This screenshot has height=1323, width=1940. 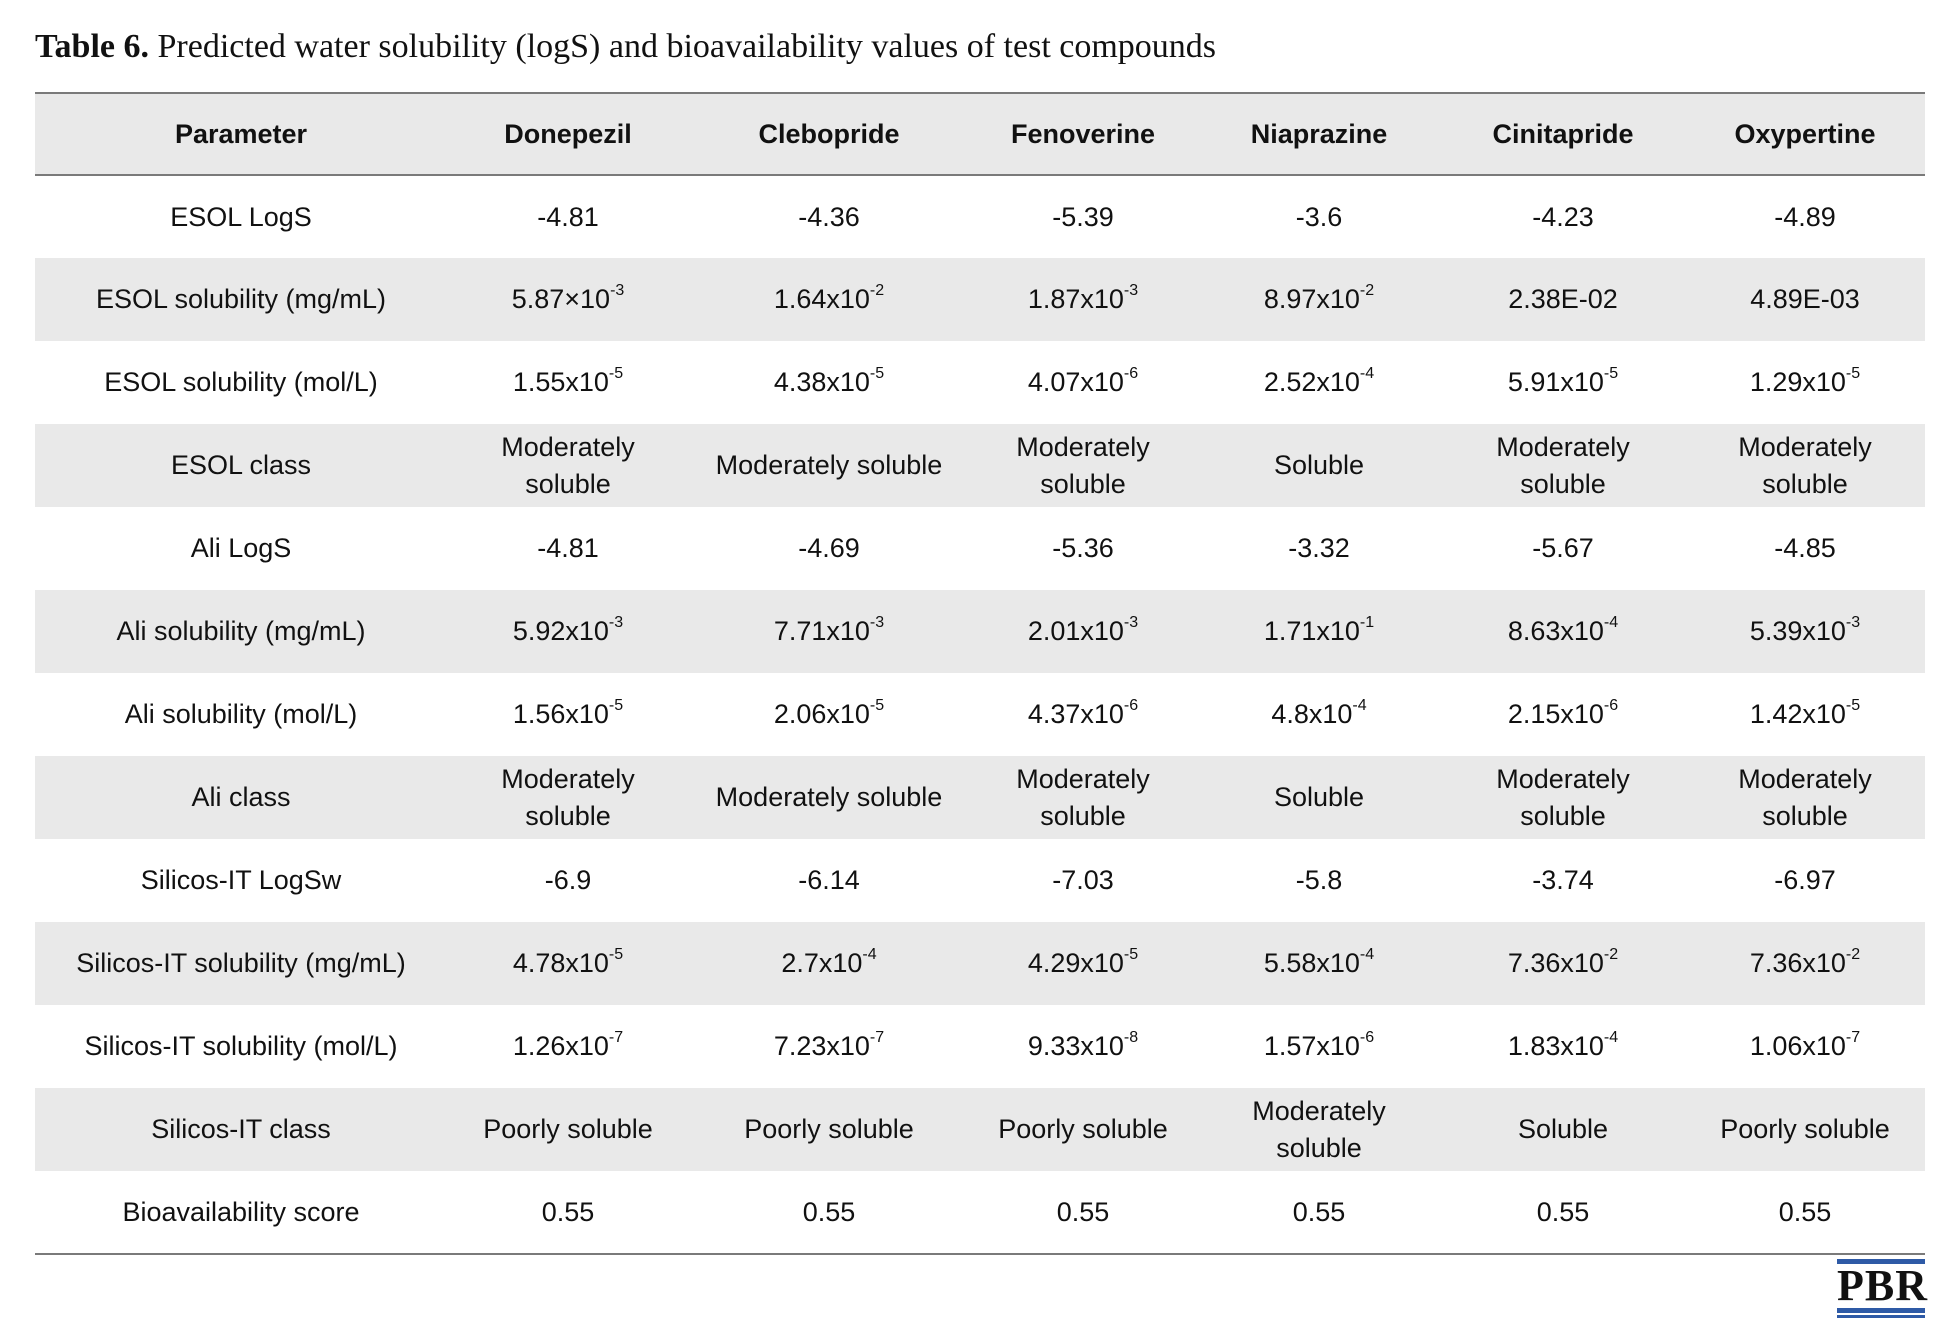 I want to click on table-cell: 2.38E-02, so click(x=1563, y=299).